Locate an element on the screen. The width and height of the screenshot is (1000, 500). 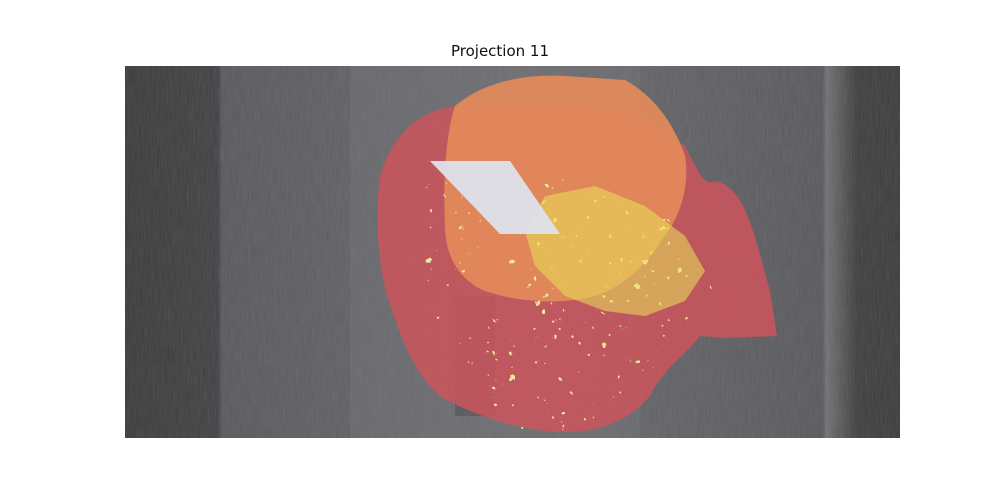
yellow-overlay-core is located at coordinates (615, 251).